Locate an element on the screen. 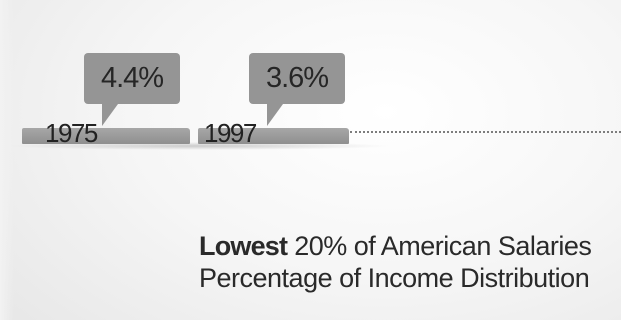 Image resolution: width=621 pixels, height=320 pixels. year-label-1975: 1975 is located at coordinates (71, 133).